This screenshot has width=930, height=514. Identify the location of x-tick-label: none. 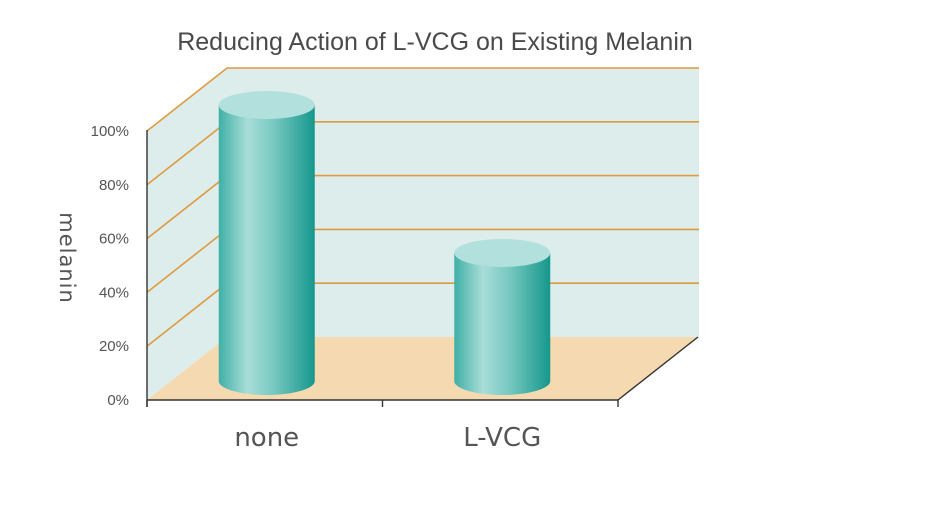
(266, 438).